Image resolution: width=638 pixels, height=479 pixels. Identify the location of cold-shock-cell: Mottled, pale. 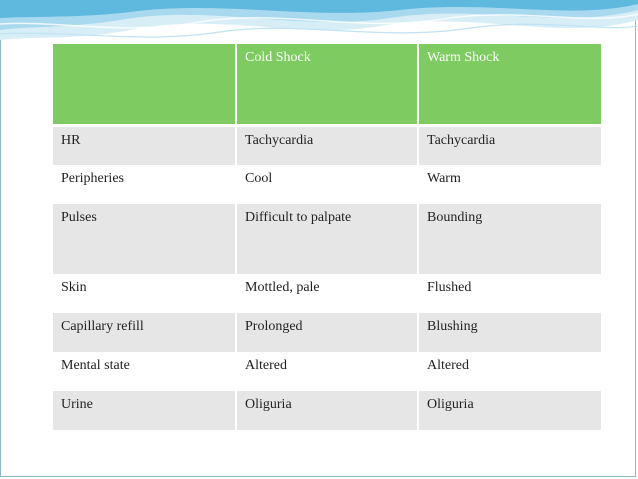
(326, 293).